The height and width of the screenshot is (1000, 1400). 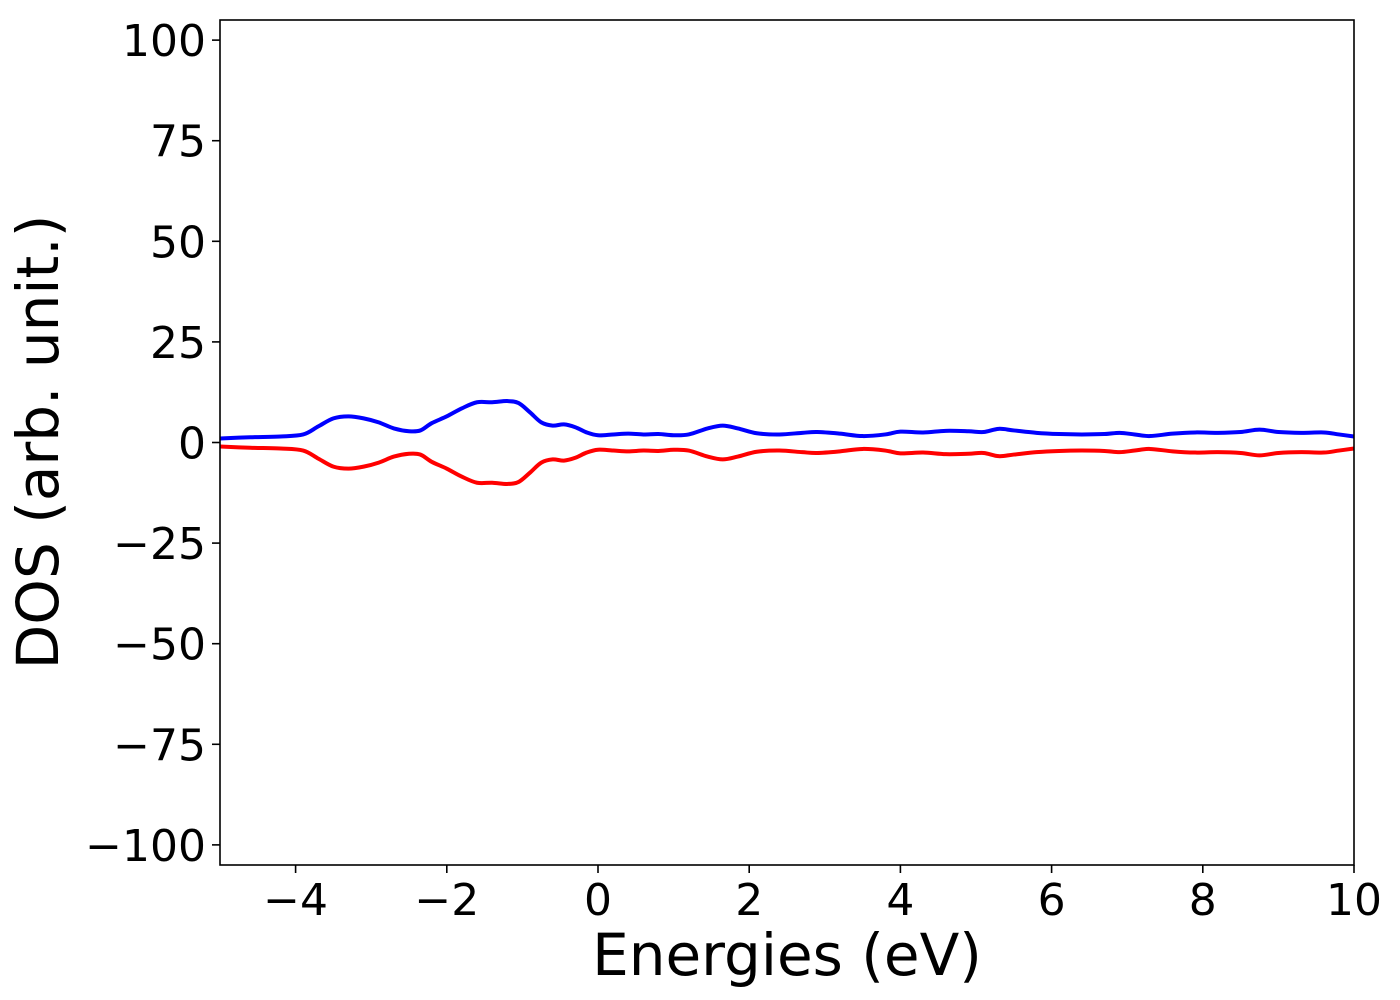 I want to click on y-axis-label: DOS (arb. unit.), so click(x=38, y=442).